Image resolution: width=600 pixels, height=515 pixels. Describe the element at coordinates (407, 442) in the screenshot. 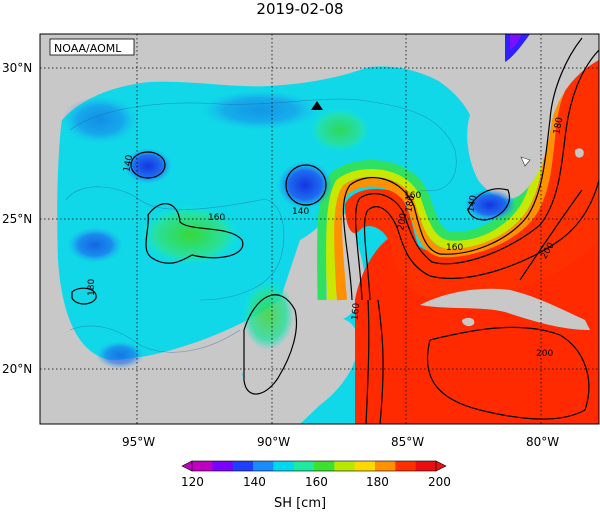

I see `lon-label: 85°W` at that location.